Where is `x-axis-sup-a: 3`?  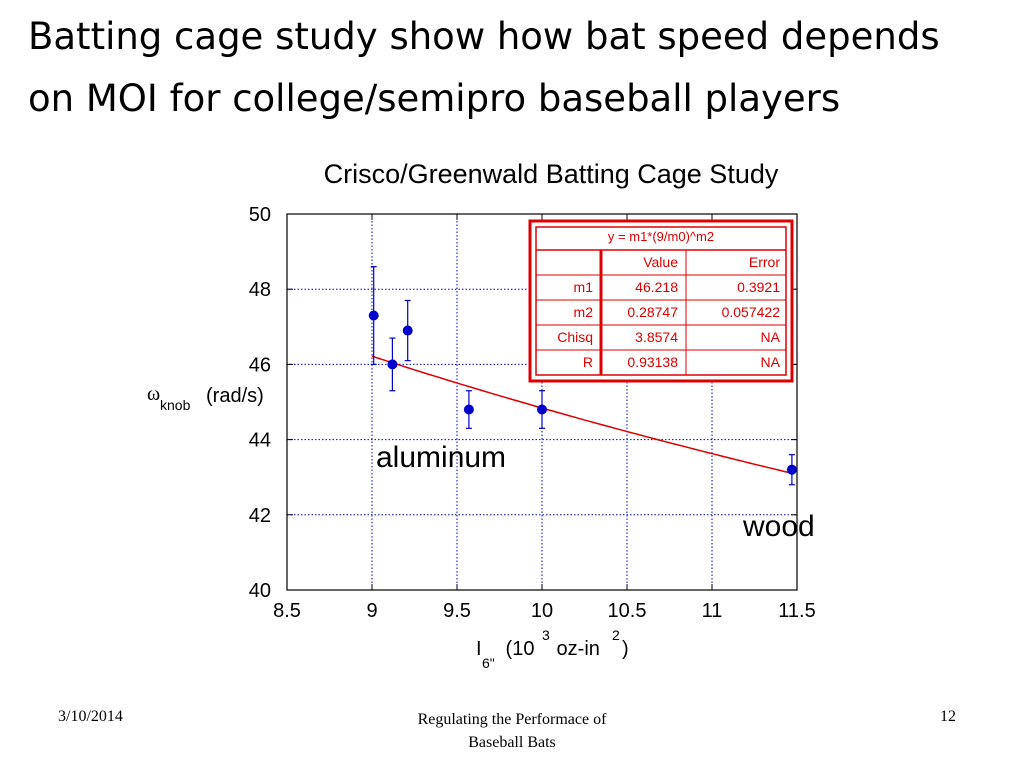
x-axis-sup-a: 3 is located at coordinates (546, 635).